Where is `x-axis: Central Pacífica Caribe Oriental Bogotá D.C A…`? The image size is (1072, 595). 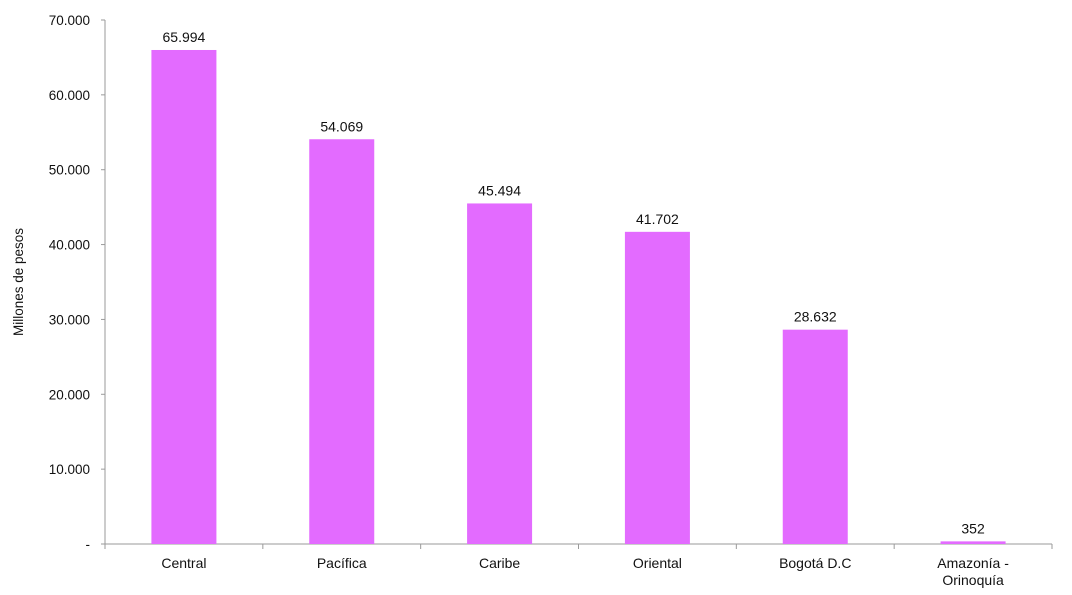 x-axis: Central Pacífica Caribe Oriental Bogotá D.C A… is located at coordinates (578, 565).